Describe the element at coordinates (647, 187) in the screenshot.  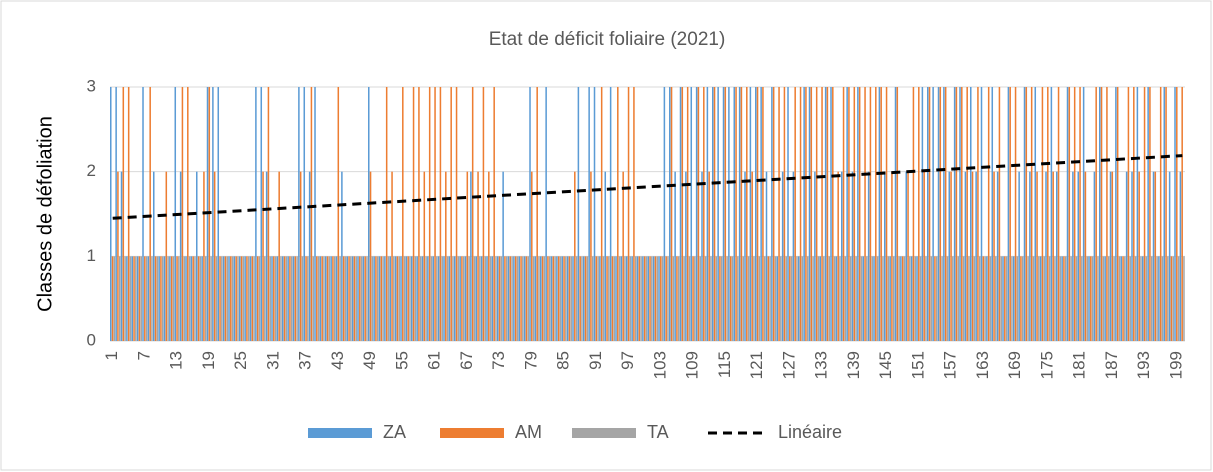
I see `trendline` at that location.